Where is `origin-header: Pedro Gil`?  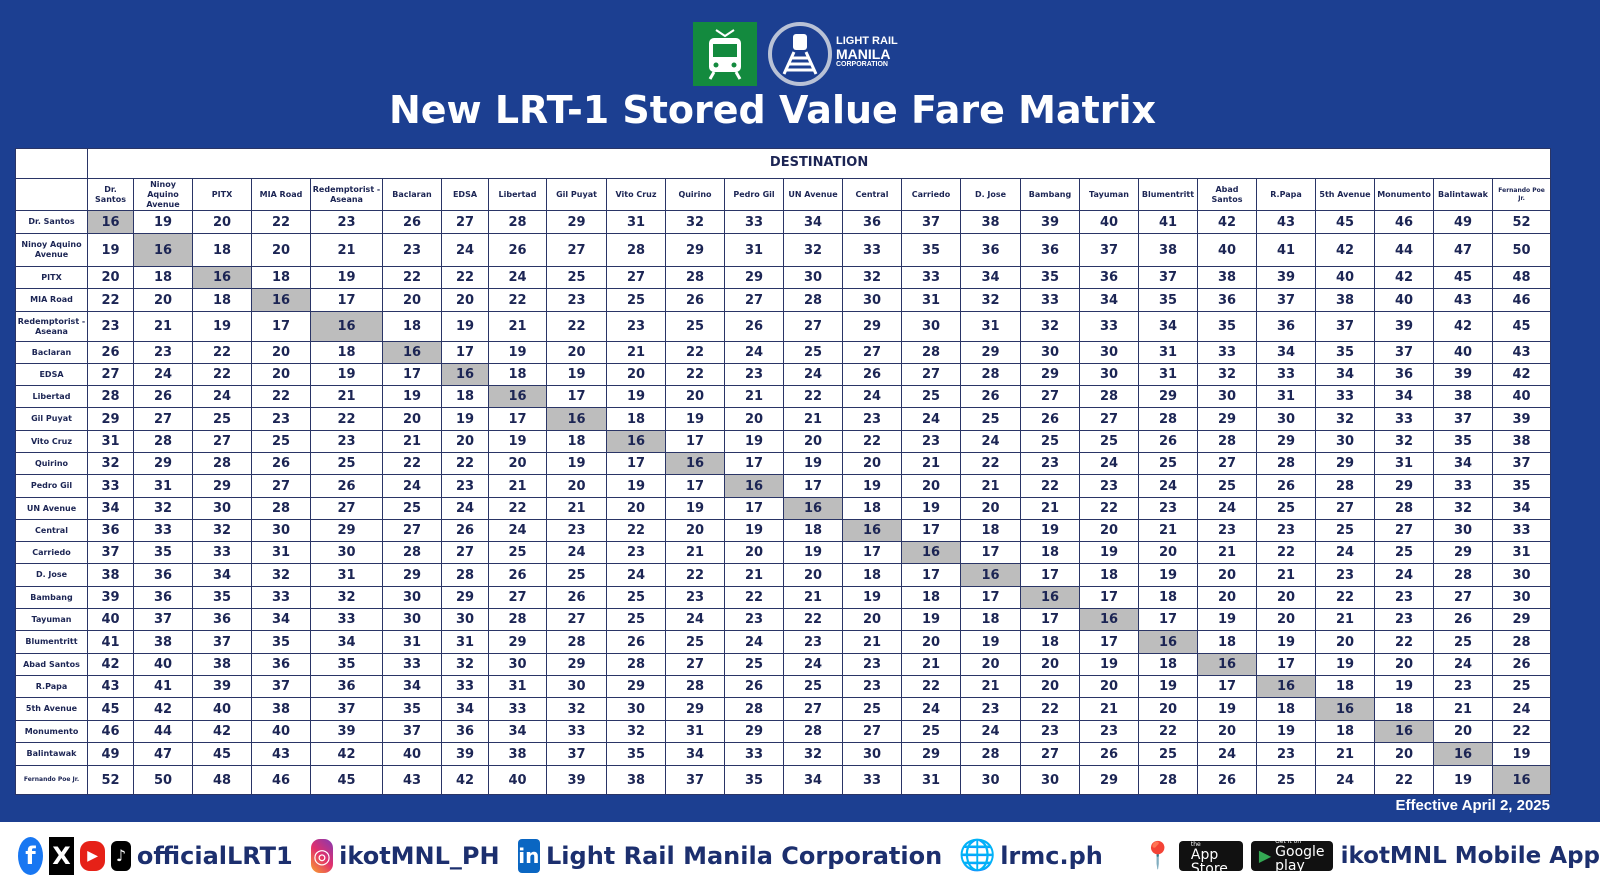 origin-header: Pedro Gil is located at coordinates (51, 486).